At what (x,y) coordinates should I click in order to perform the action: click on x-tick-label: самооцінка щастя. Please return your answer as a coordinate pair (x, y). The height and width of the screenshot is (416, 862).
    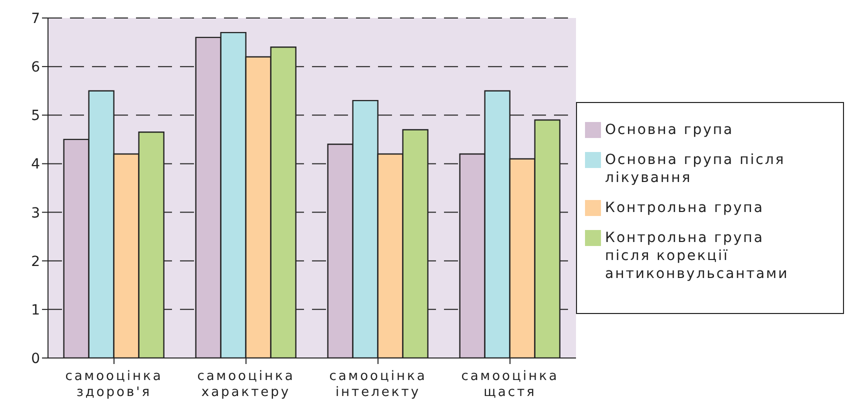
    Looking at the image, I should click on (510, 384).